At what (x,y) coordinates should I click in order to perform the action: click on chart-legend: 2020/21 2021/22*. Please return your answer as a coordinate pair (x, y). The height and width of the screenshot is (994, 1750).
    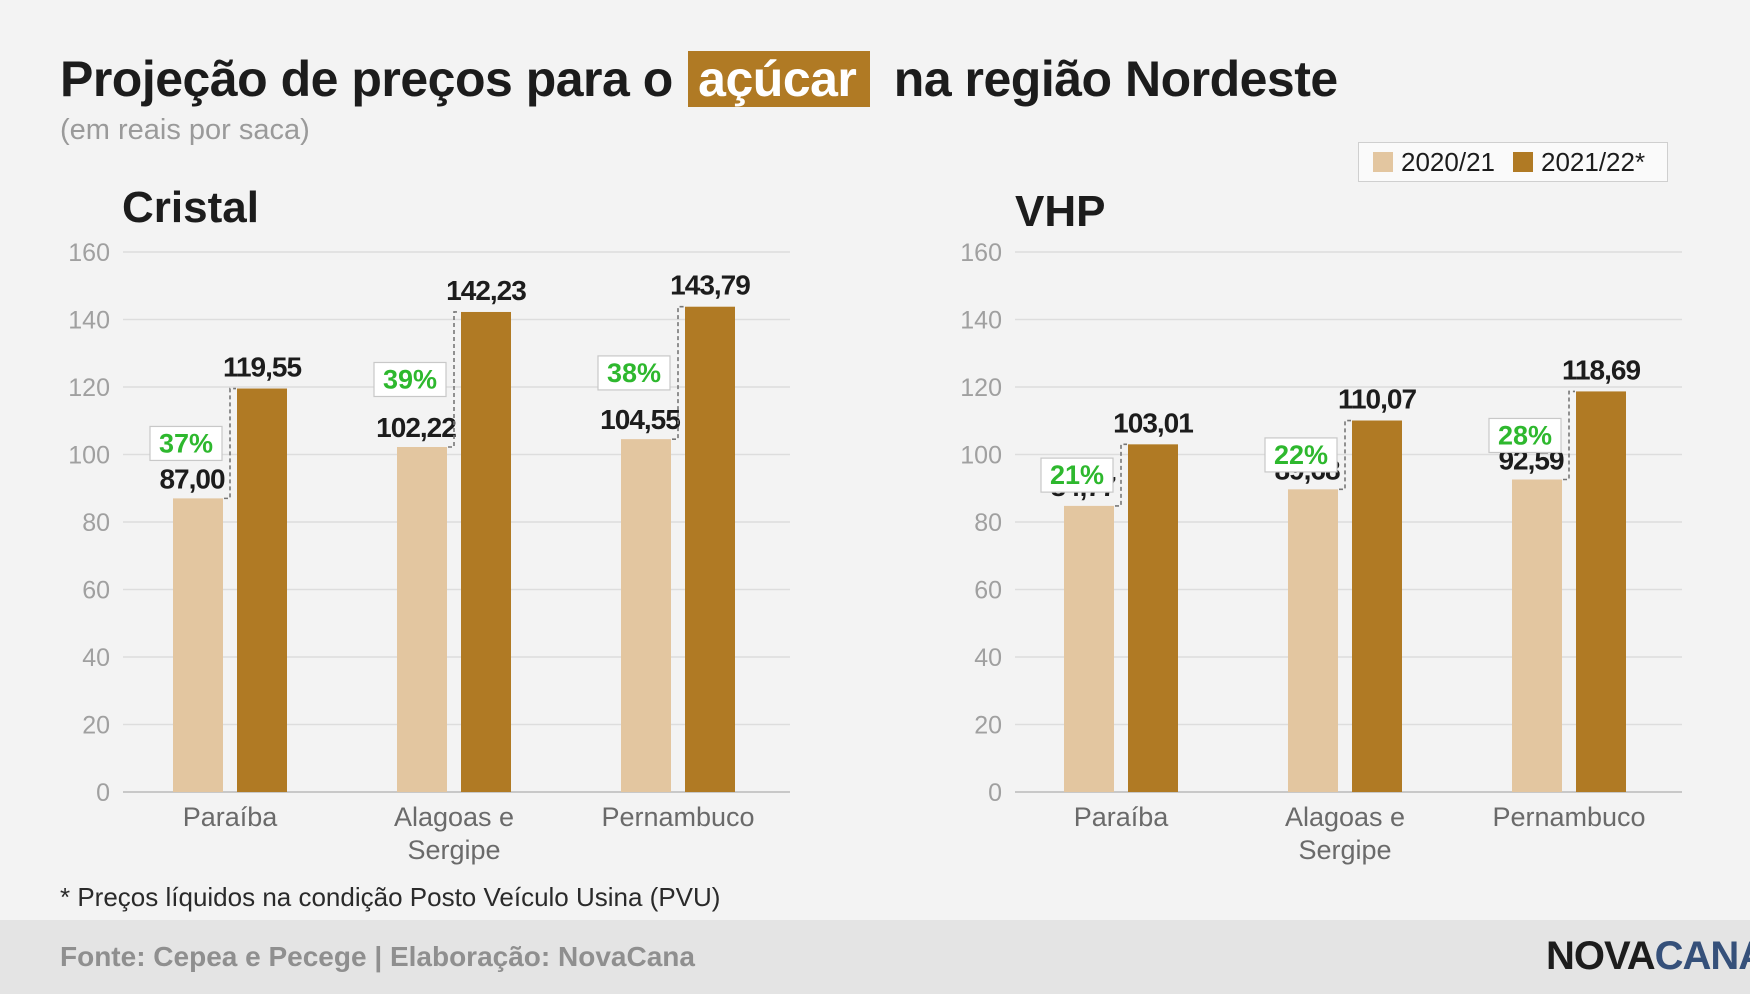
    Looking at the image, I should click on (1513, 162).